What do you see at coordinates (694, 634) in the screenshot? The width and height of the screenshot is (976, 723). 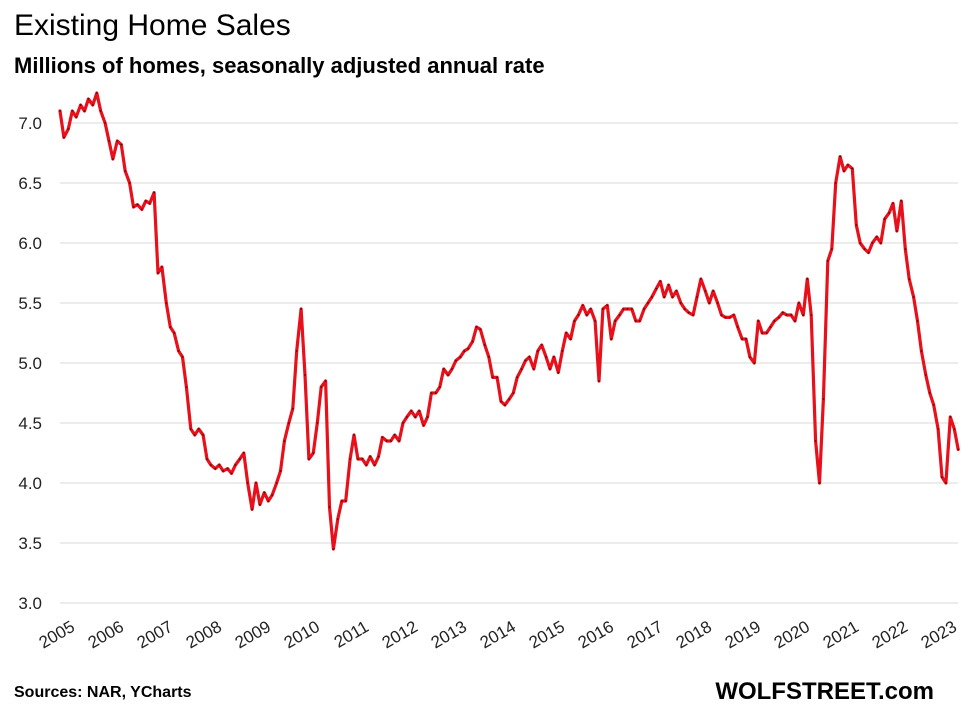 I see `x-tick-label: 2018` at bounding box center [694, 634].